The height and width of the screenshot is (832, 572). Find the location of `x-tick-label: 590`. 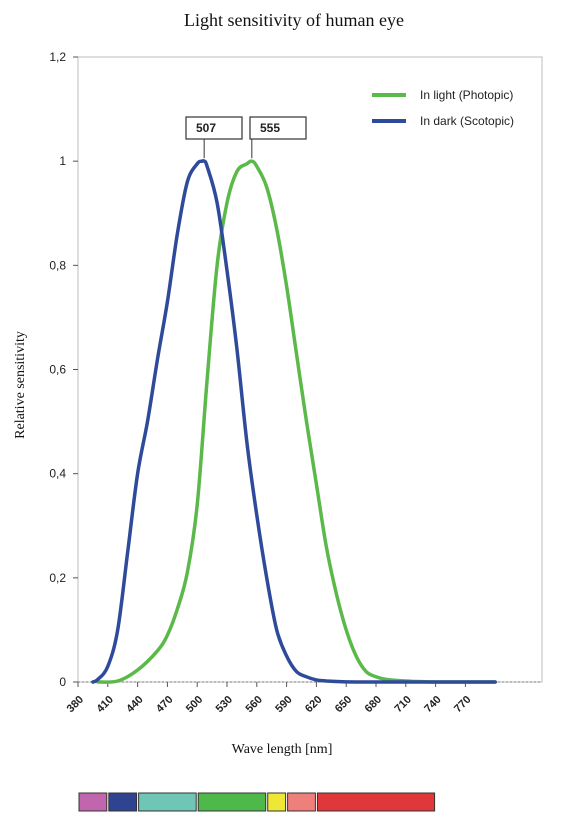

x-tick-label: 590 is located at coordinates (283, 704).